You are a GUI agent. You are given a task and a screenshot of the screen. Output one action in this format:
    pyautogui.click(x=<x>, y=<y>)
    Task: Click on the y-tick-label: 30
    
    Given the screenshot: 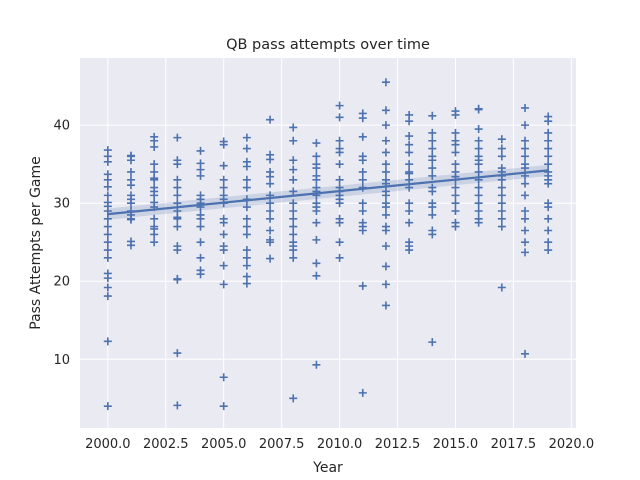 What is the action you would take?
    pyautogui.click(x=61, y=204)
    